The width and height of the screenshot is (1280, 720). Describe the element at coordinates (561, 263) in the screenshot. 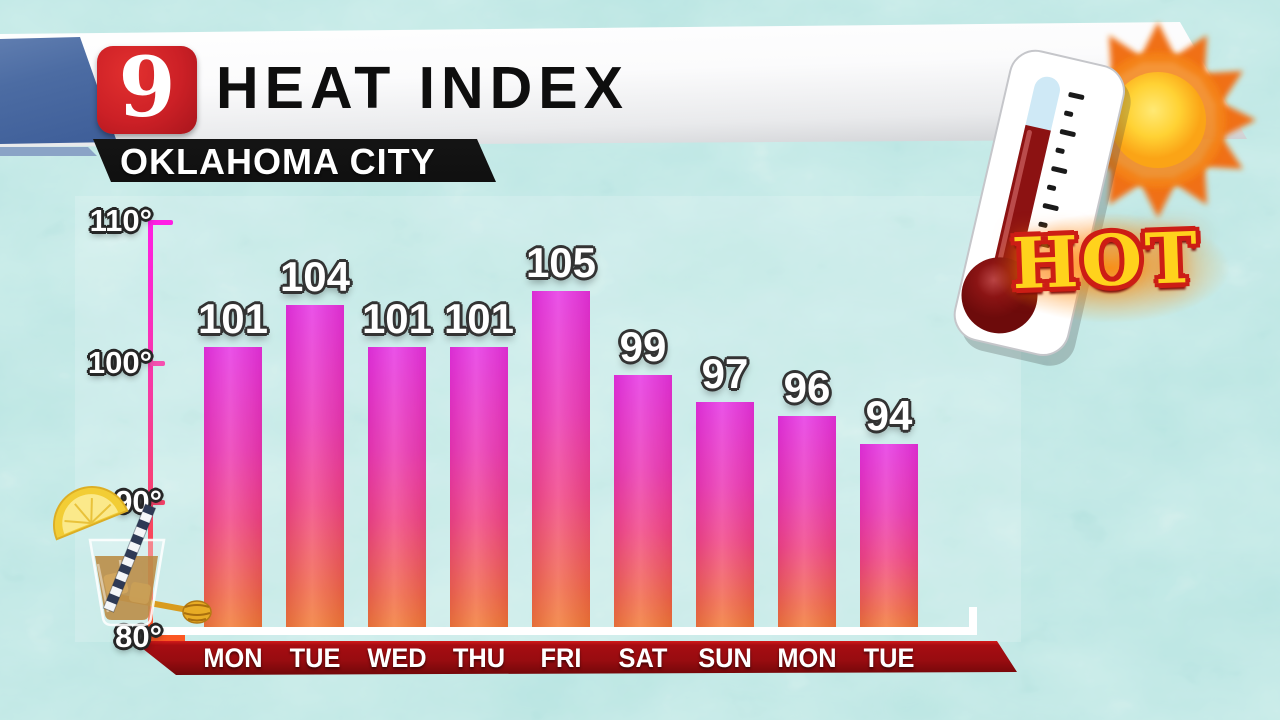

I see `bar-value-label: 105` at that location.